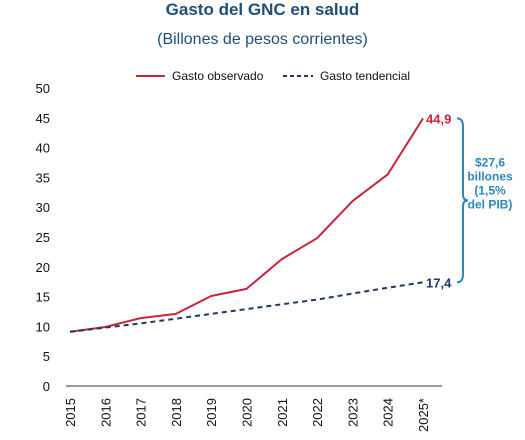 Image resolution: width=525 pixels, height=440 pixels. Describe the element at coordinates (490, 204) in the screenshot. I see `gap-annotation-line: del PIB)` at that location.